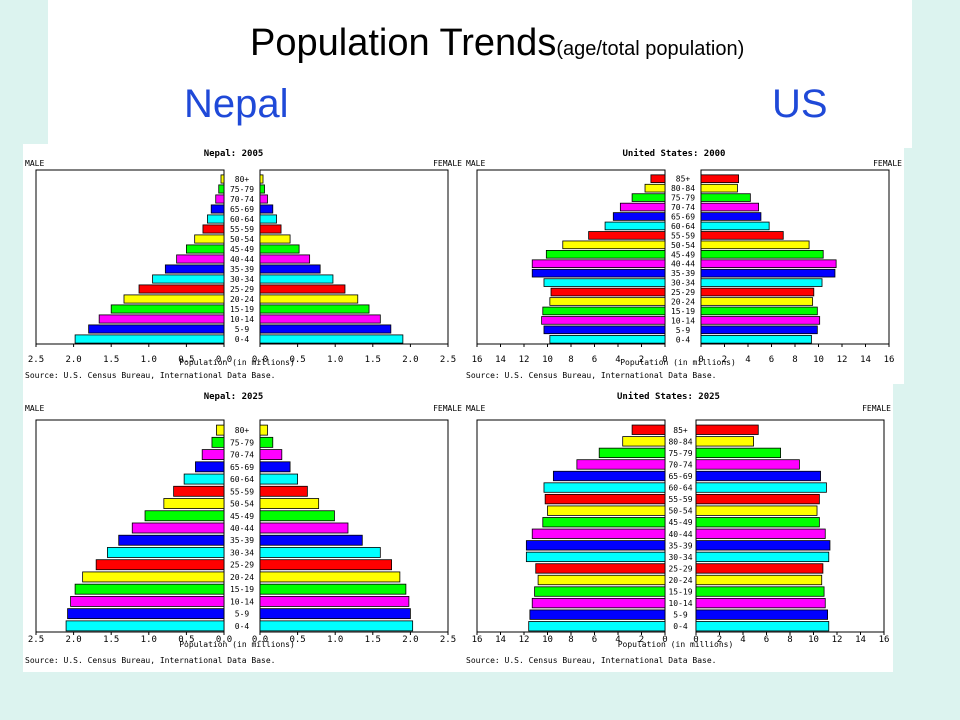 Image resolution: width=960 pixels, height=720 pixels. Describe the element at coordinates (242, 289) in the screenshot. I see `age-label: 25-29` at that location.